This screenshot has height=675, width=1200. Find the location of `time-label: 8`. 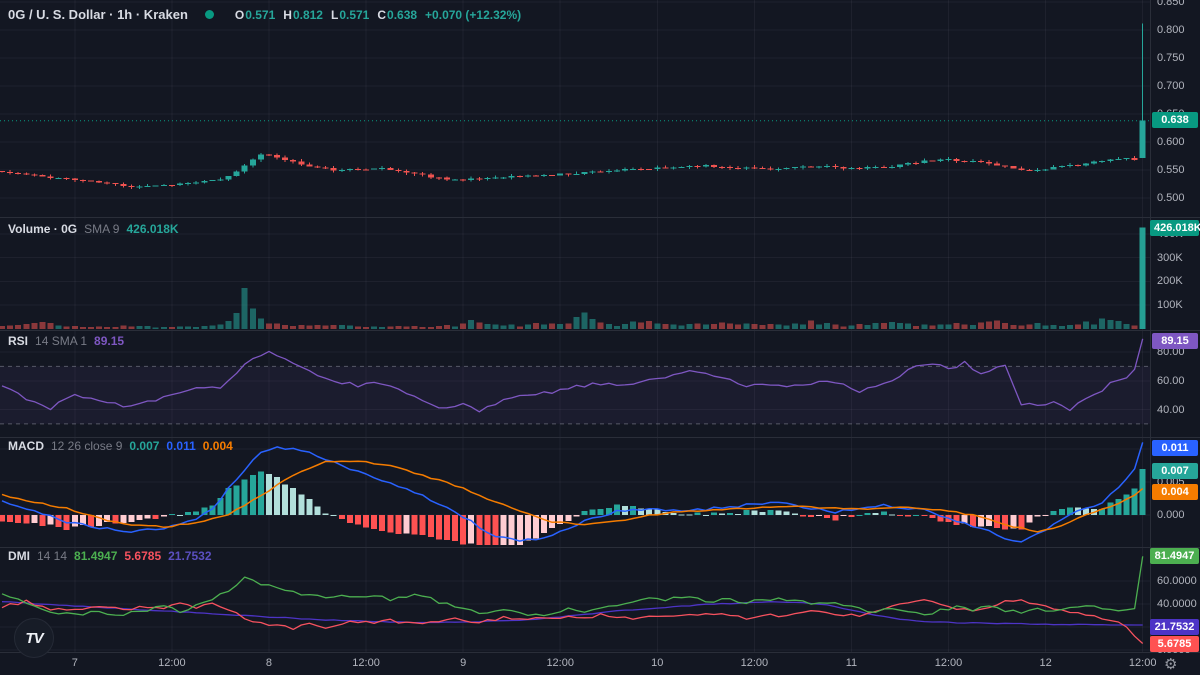

time-label: 8 is located at coordinates (269, 663).